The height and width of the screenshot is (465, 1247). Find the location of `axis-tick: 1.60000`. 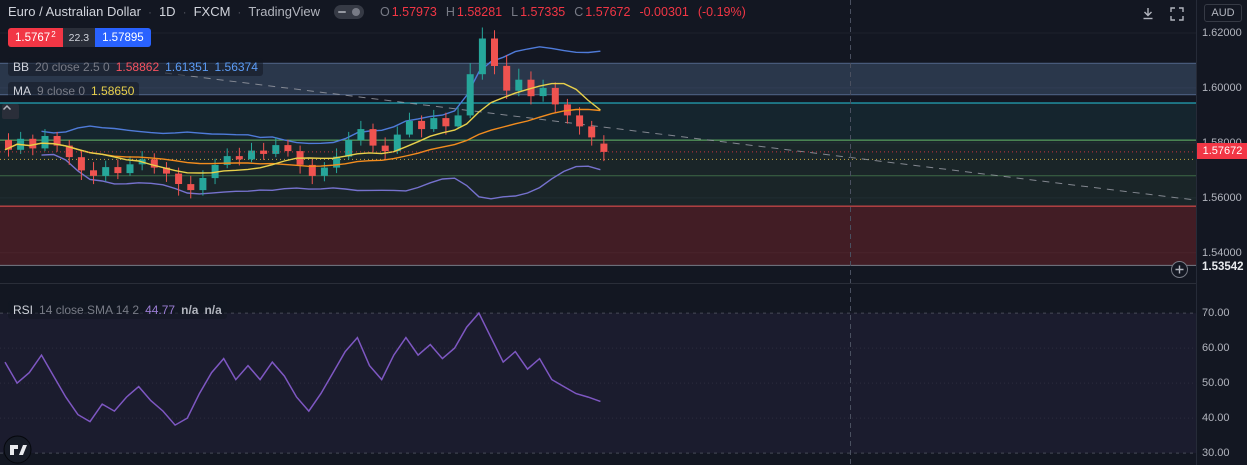

axis-tick: 1.60000 is located at coordinates (1222, 87).